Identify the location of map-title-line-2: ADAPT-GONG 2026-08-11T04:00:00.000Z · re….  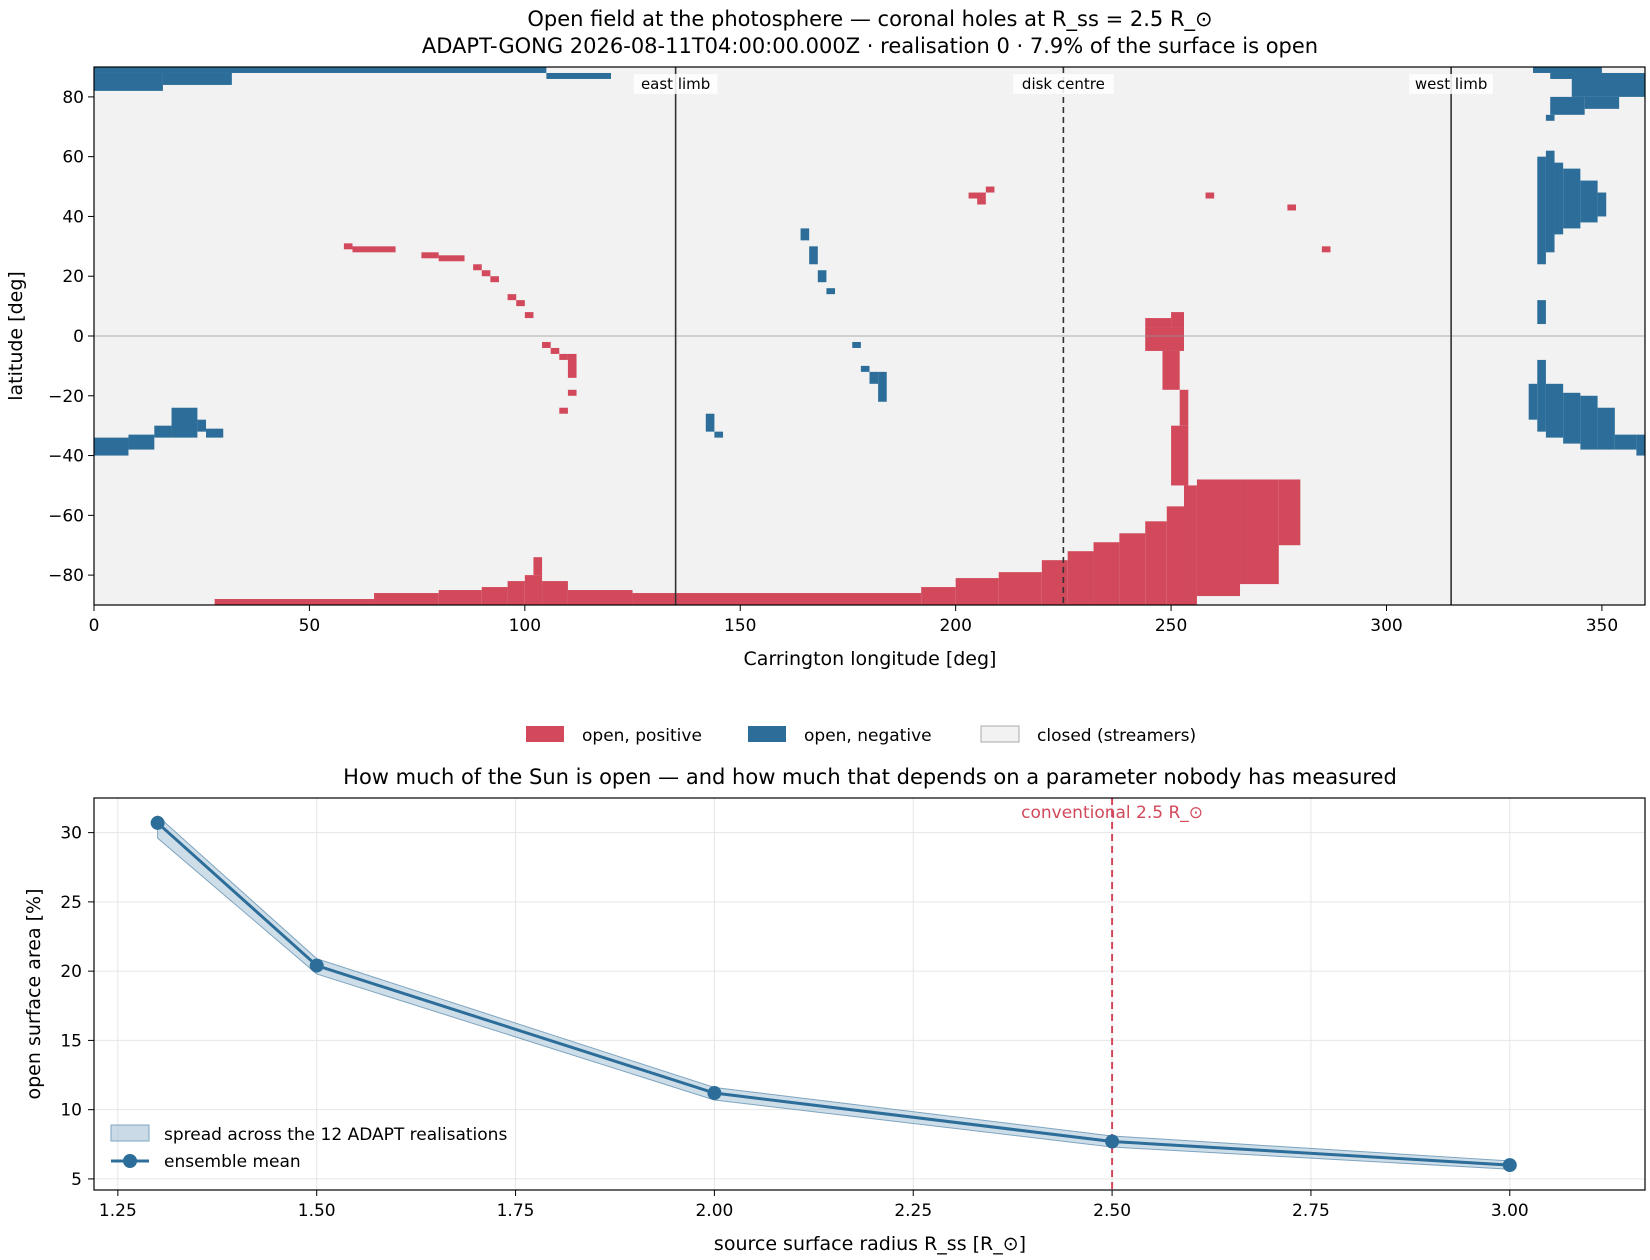
(870, 46).